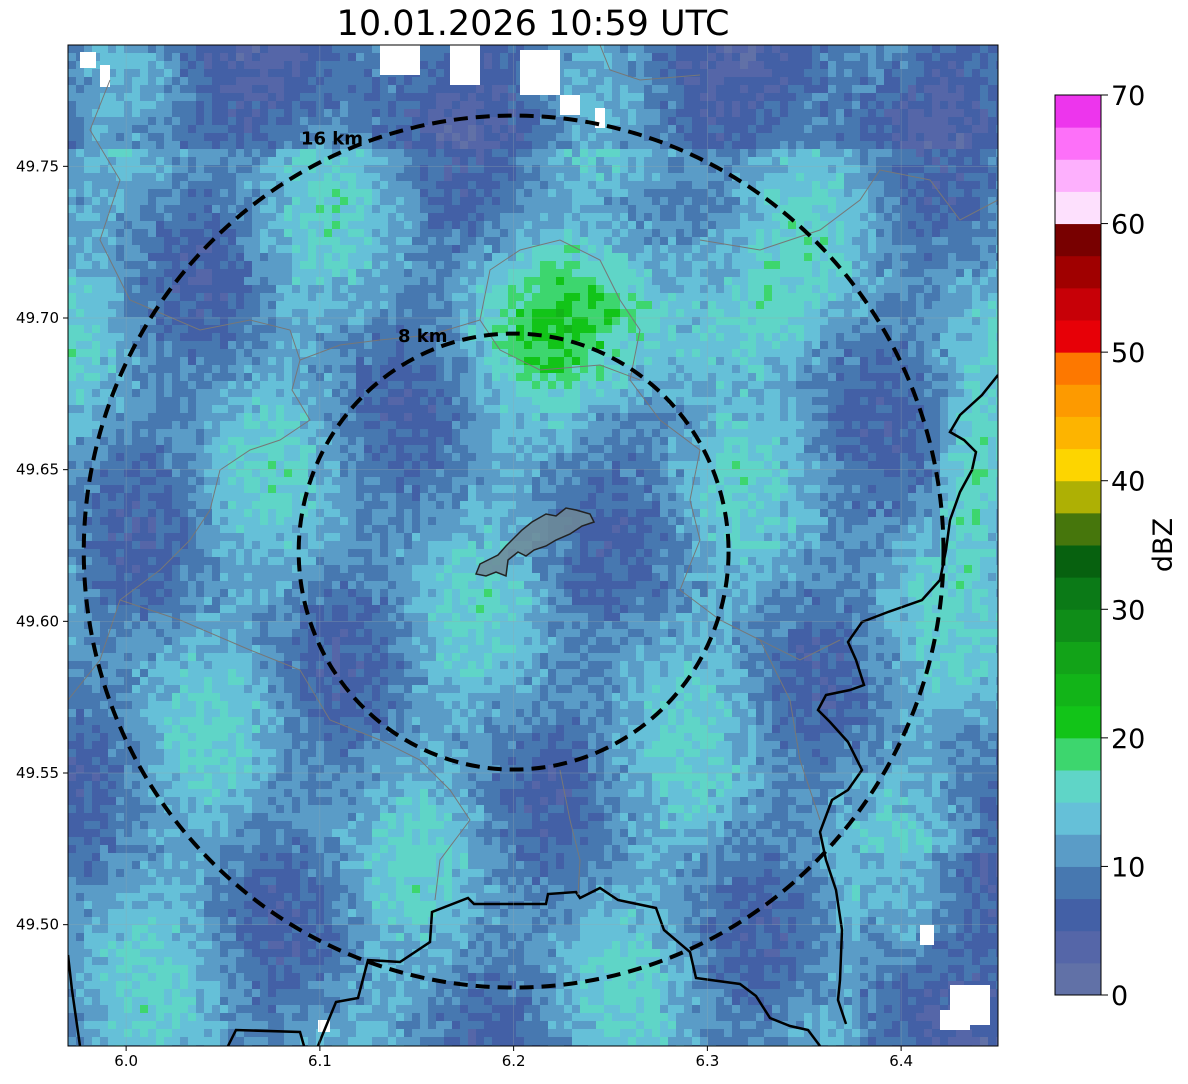 The width and height of the screenshot is (1188, 1084). What do you see at coordinates (332, 138) in the screenshot?
I see `ring-label-16km: 16 km` at bounding box center [332, 138].